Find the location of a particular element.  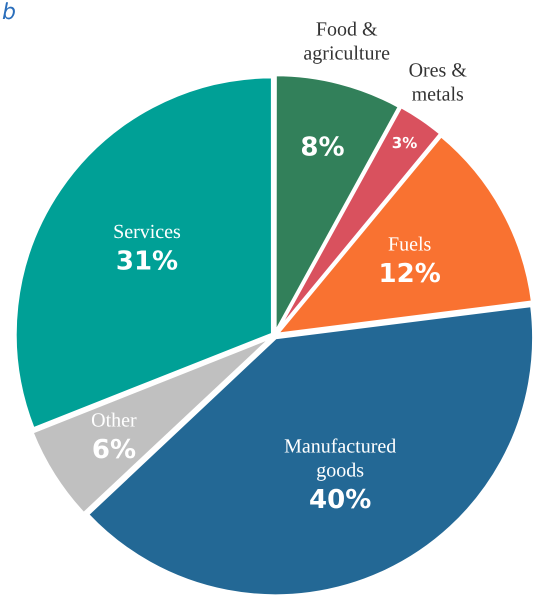

slice-label: Food & agriculture is located at coordinates (346, 41).